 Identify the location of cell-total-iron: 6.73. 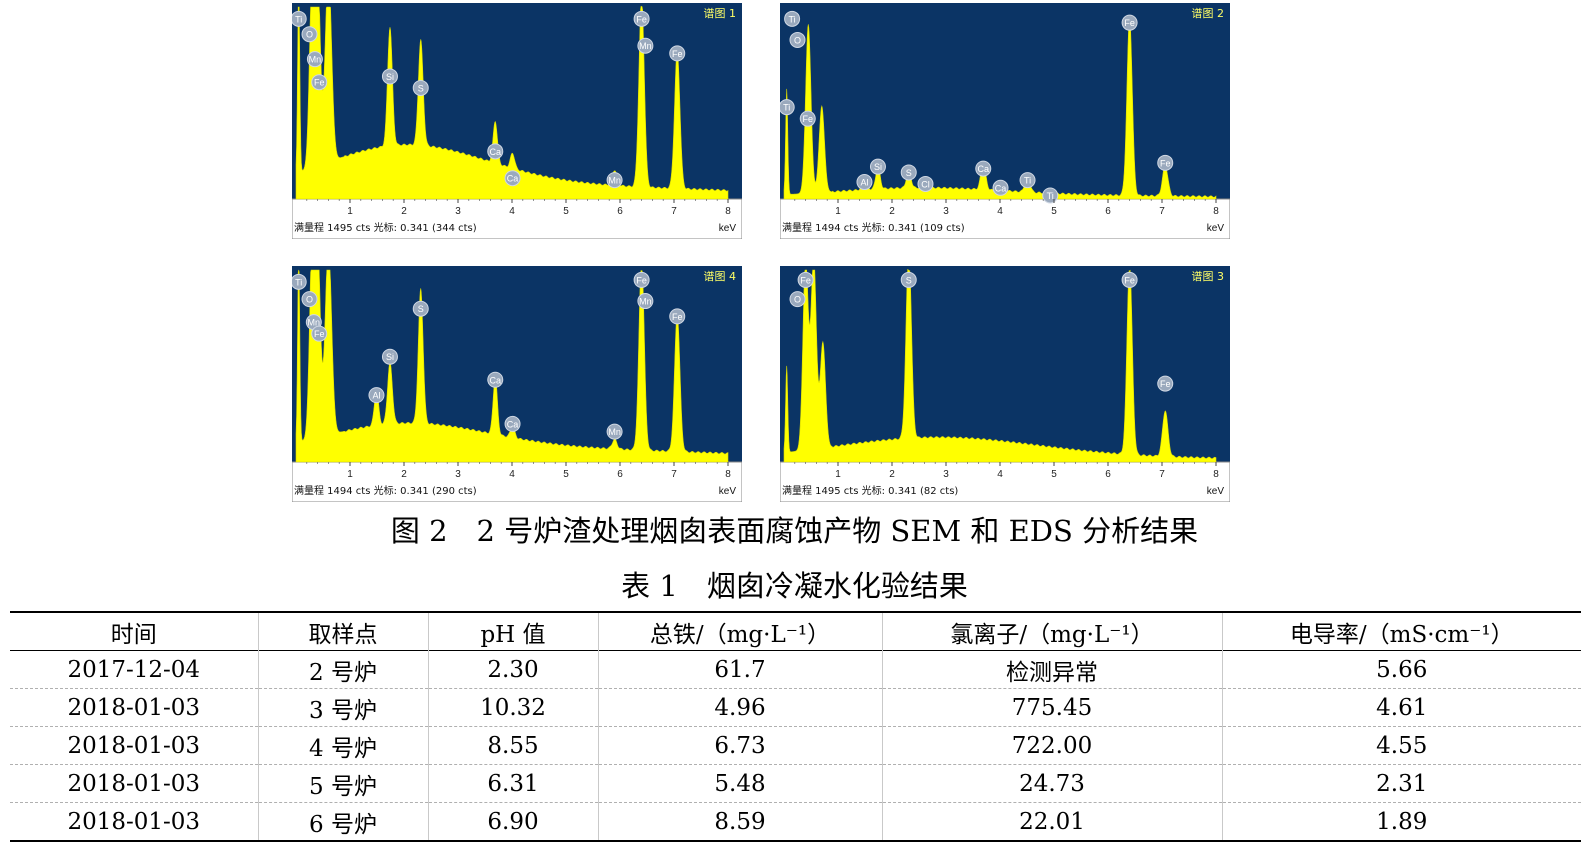
(739, 745).